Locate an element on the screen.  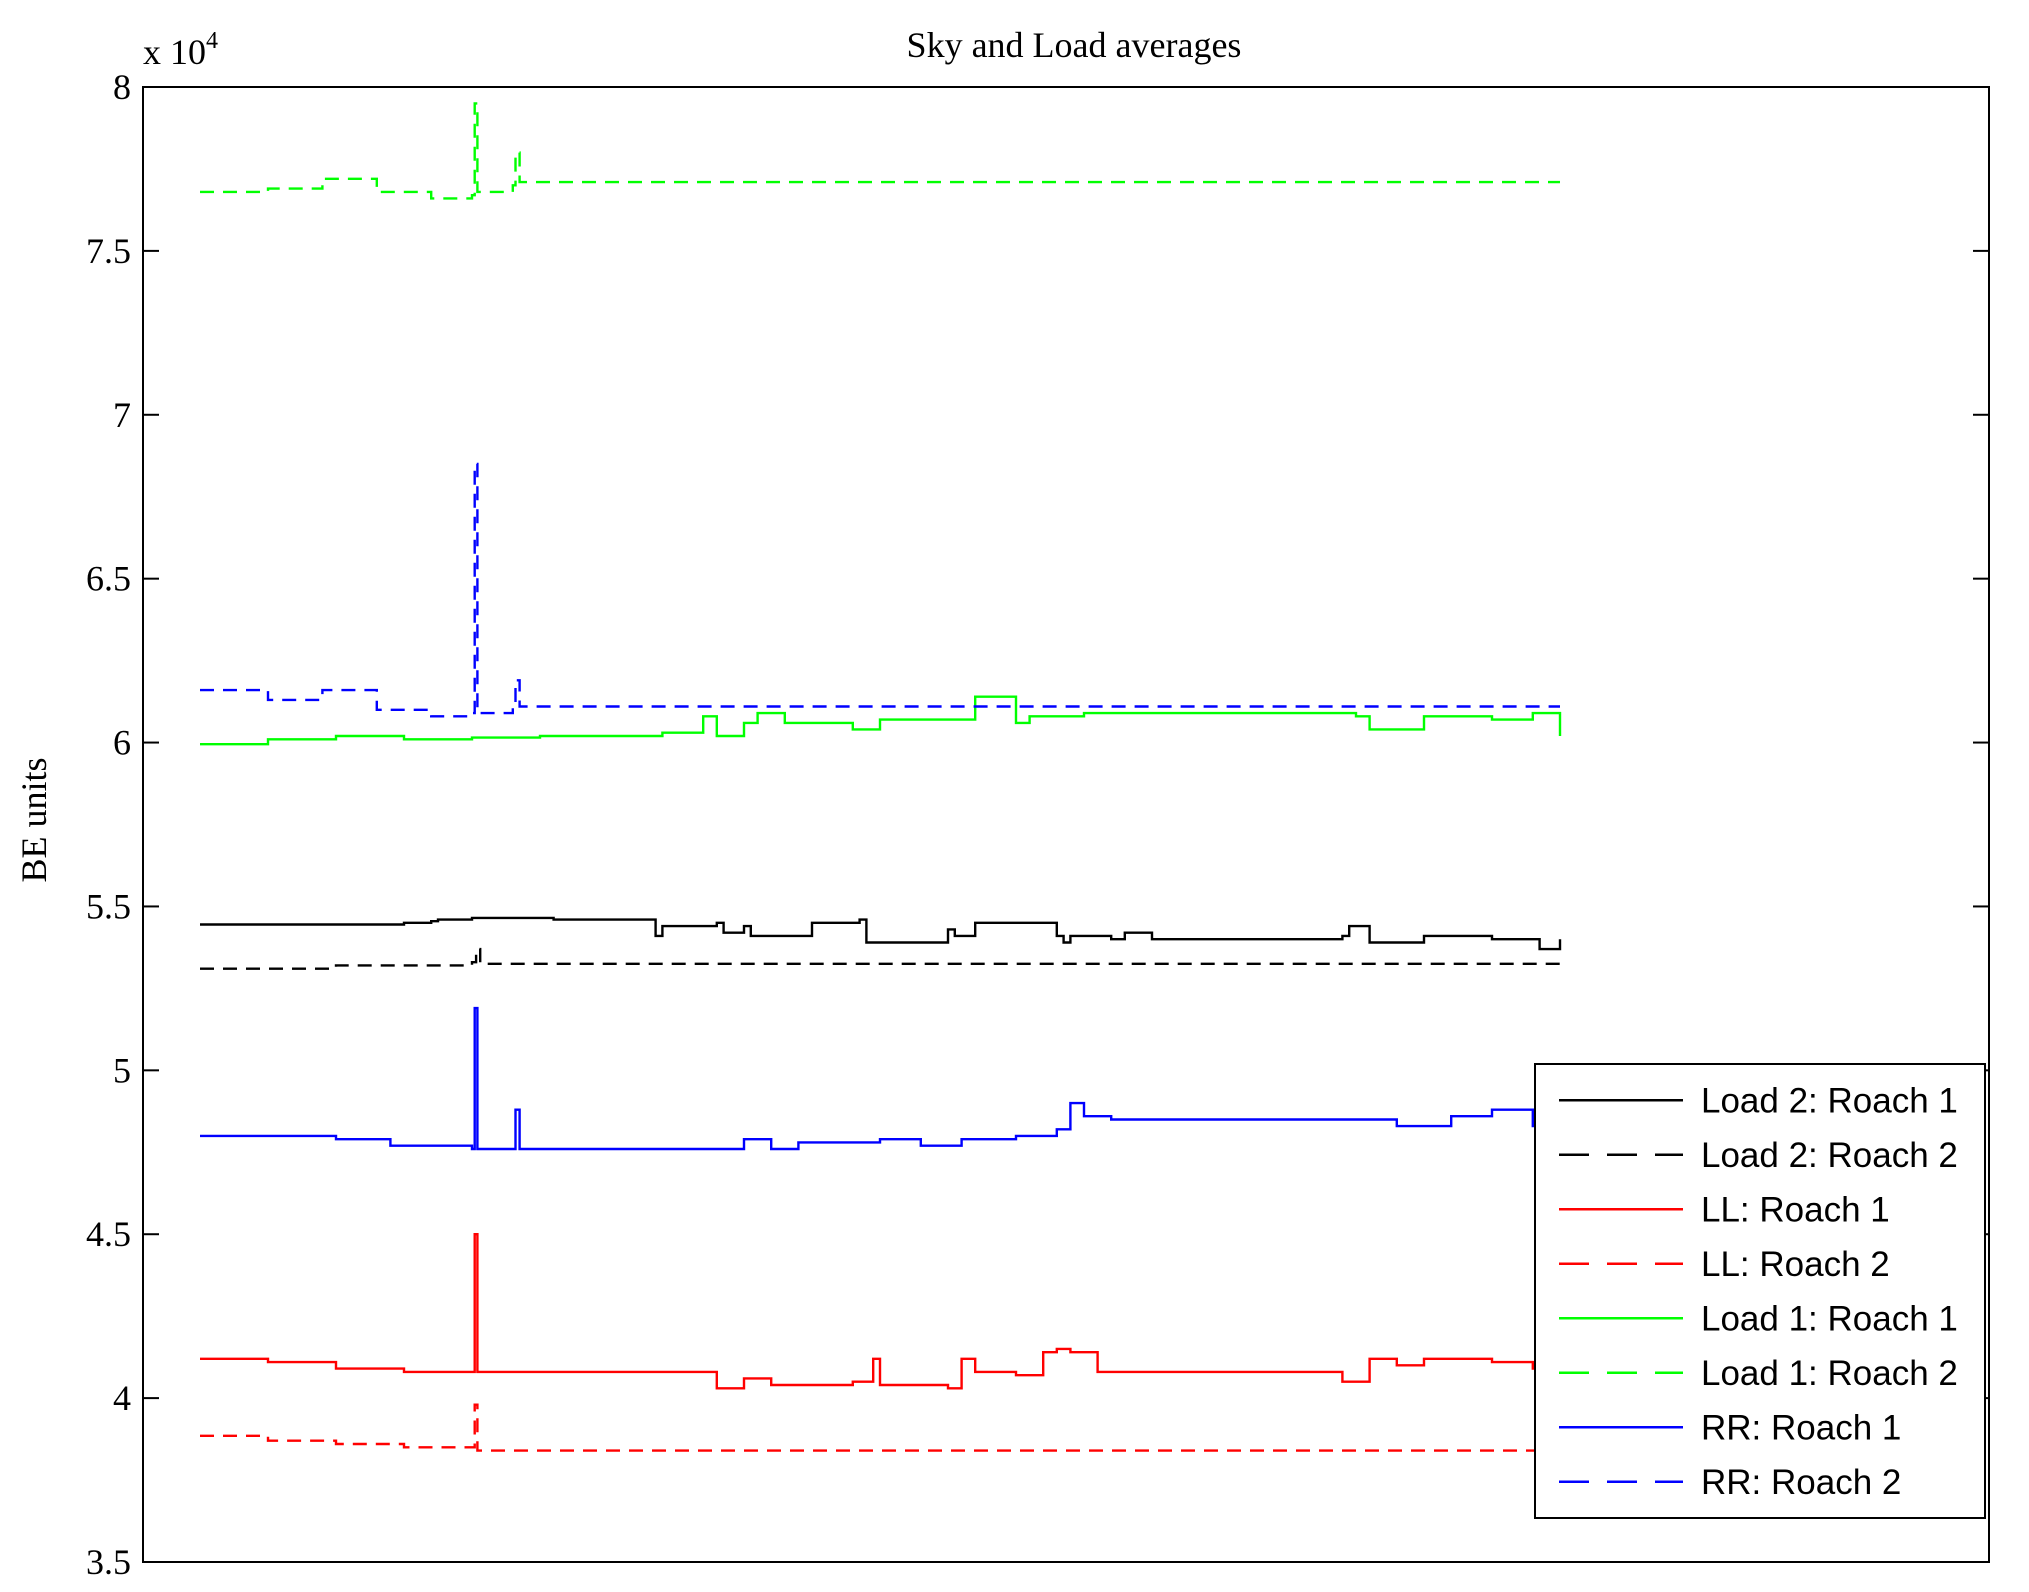
legend-label: Load 1: Roach 2 is located at coordinates (1829, 1373).